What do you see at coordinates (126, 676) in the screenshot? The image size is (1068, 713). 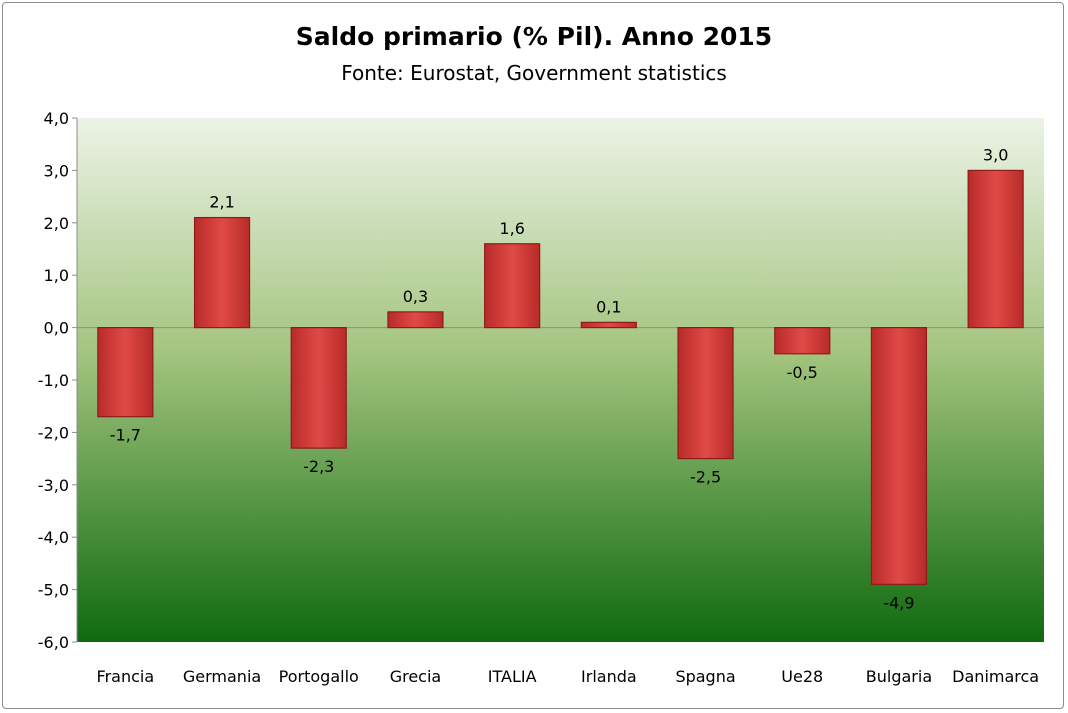 I see `x-tick-label: Francia` at bounding box center [126, 676].